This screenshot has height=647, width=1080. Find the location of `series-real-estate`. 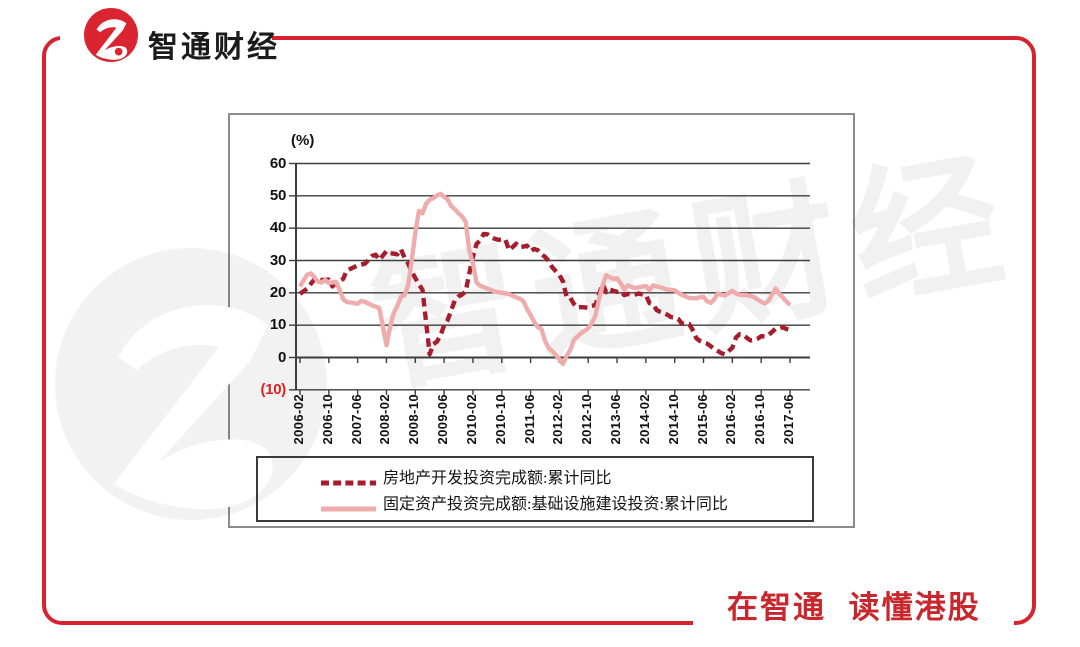

series-real-estate is located at coordinates (544, 294).